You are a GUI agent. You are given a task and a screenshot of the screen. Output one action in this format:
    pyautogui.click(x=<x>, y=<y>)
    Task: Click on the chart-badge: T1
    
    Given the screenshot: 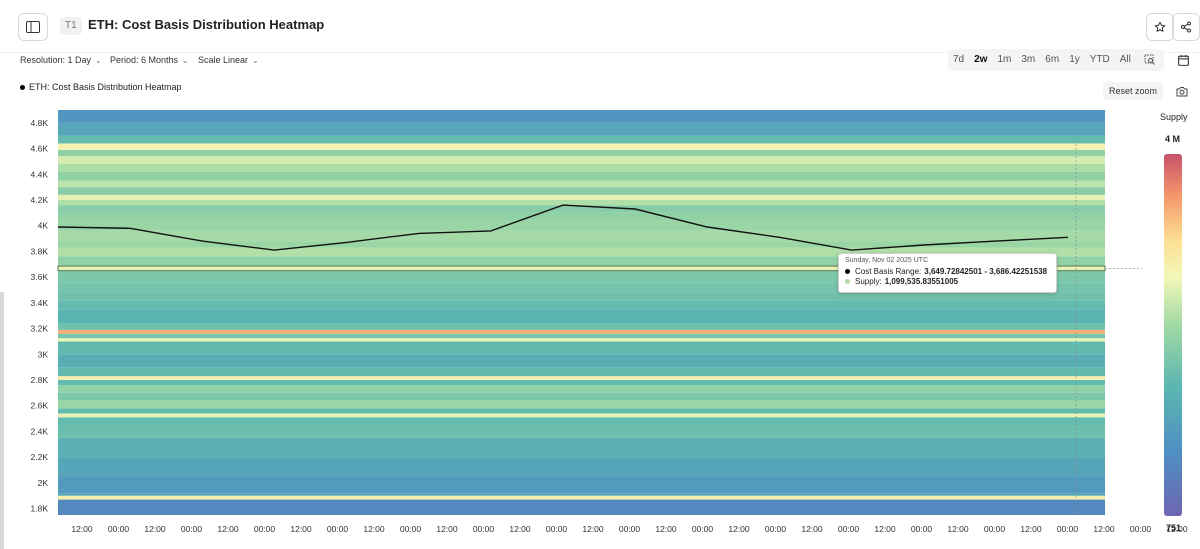 What is the action you would take?
    pyautogui.click(x=71, y=26)
    